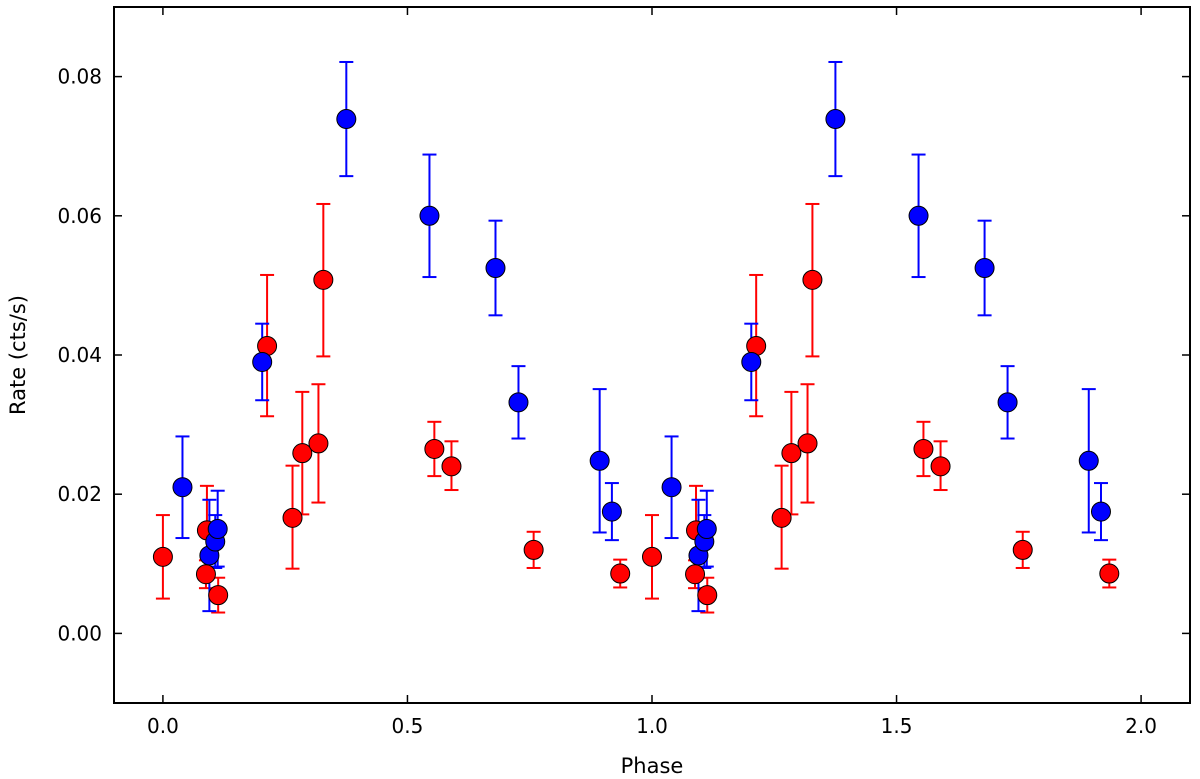 The height and width of the screenshot is (779, 1200). I want to click on y-tick-label: 0.02, so click(79, 494).